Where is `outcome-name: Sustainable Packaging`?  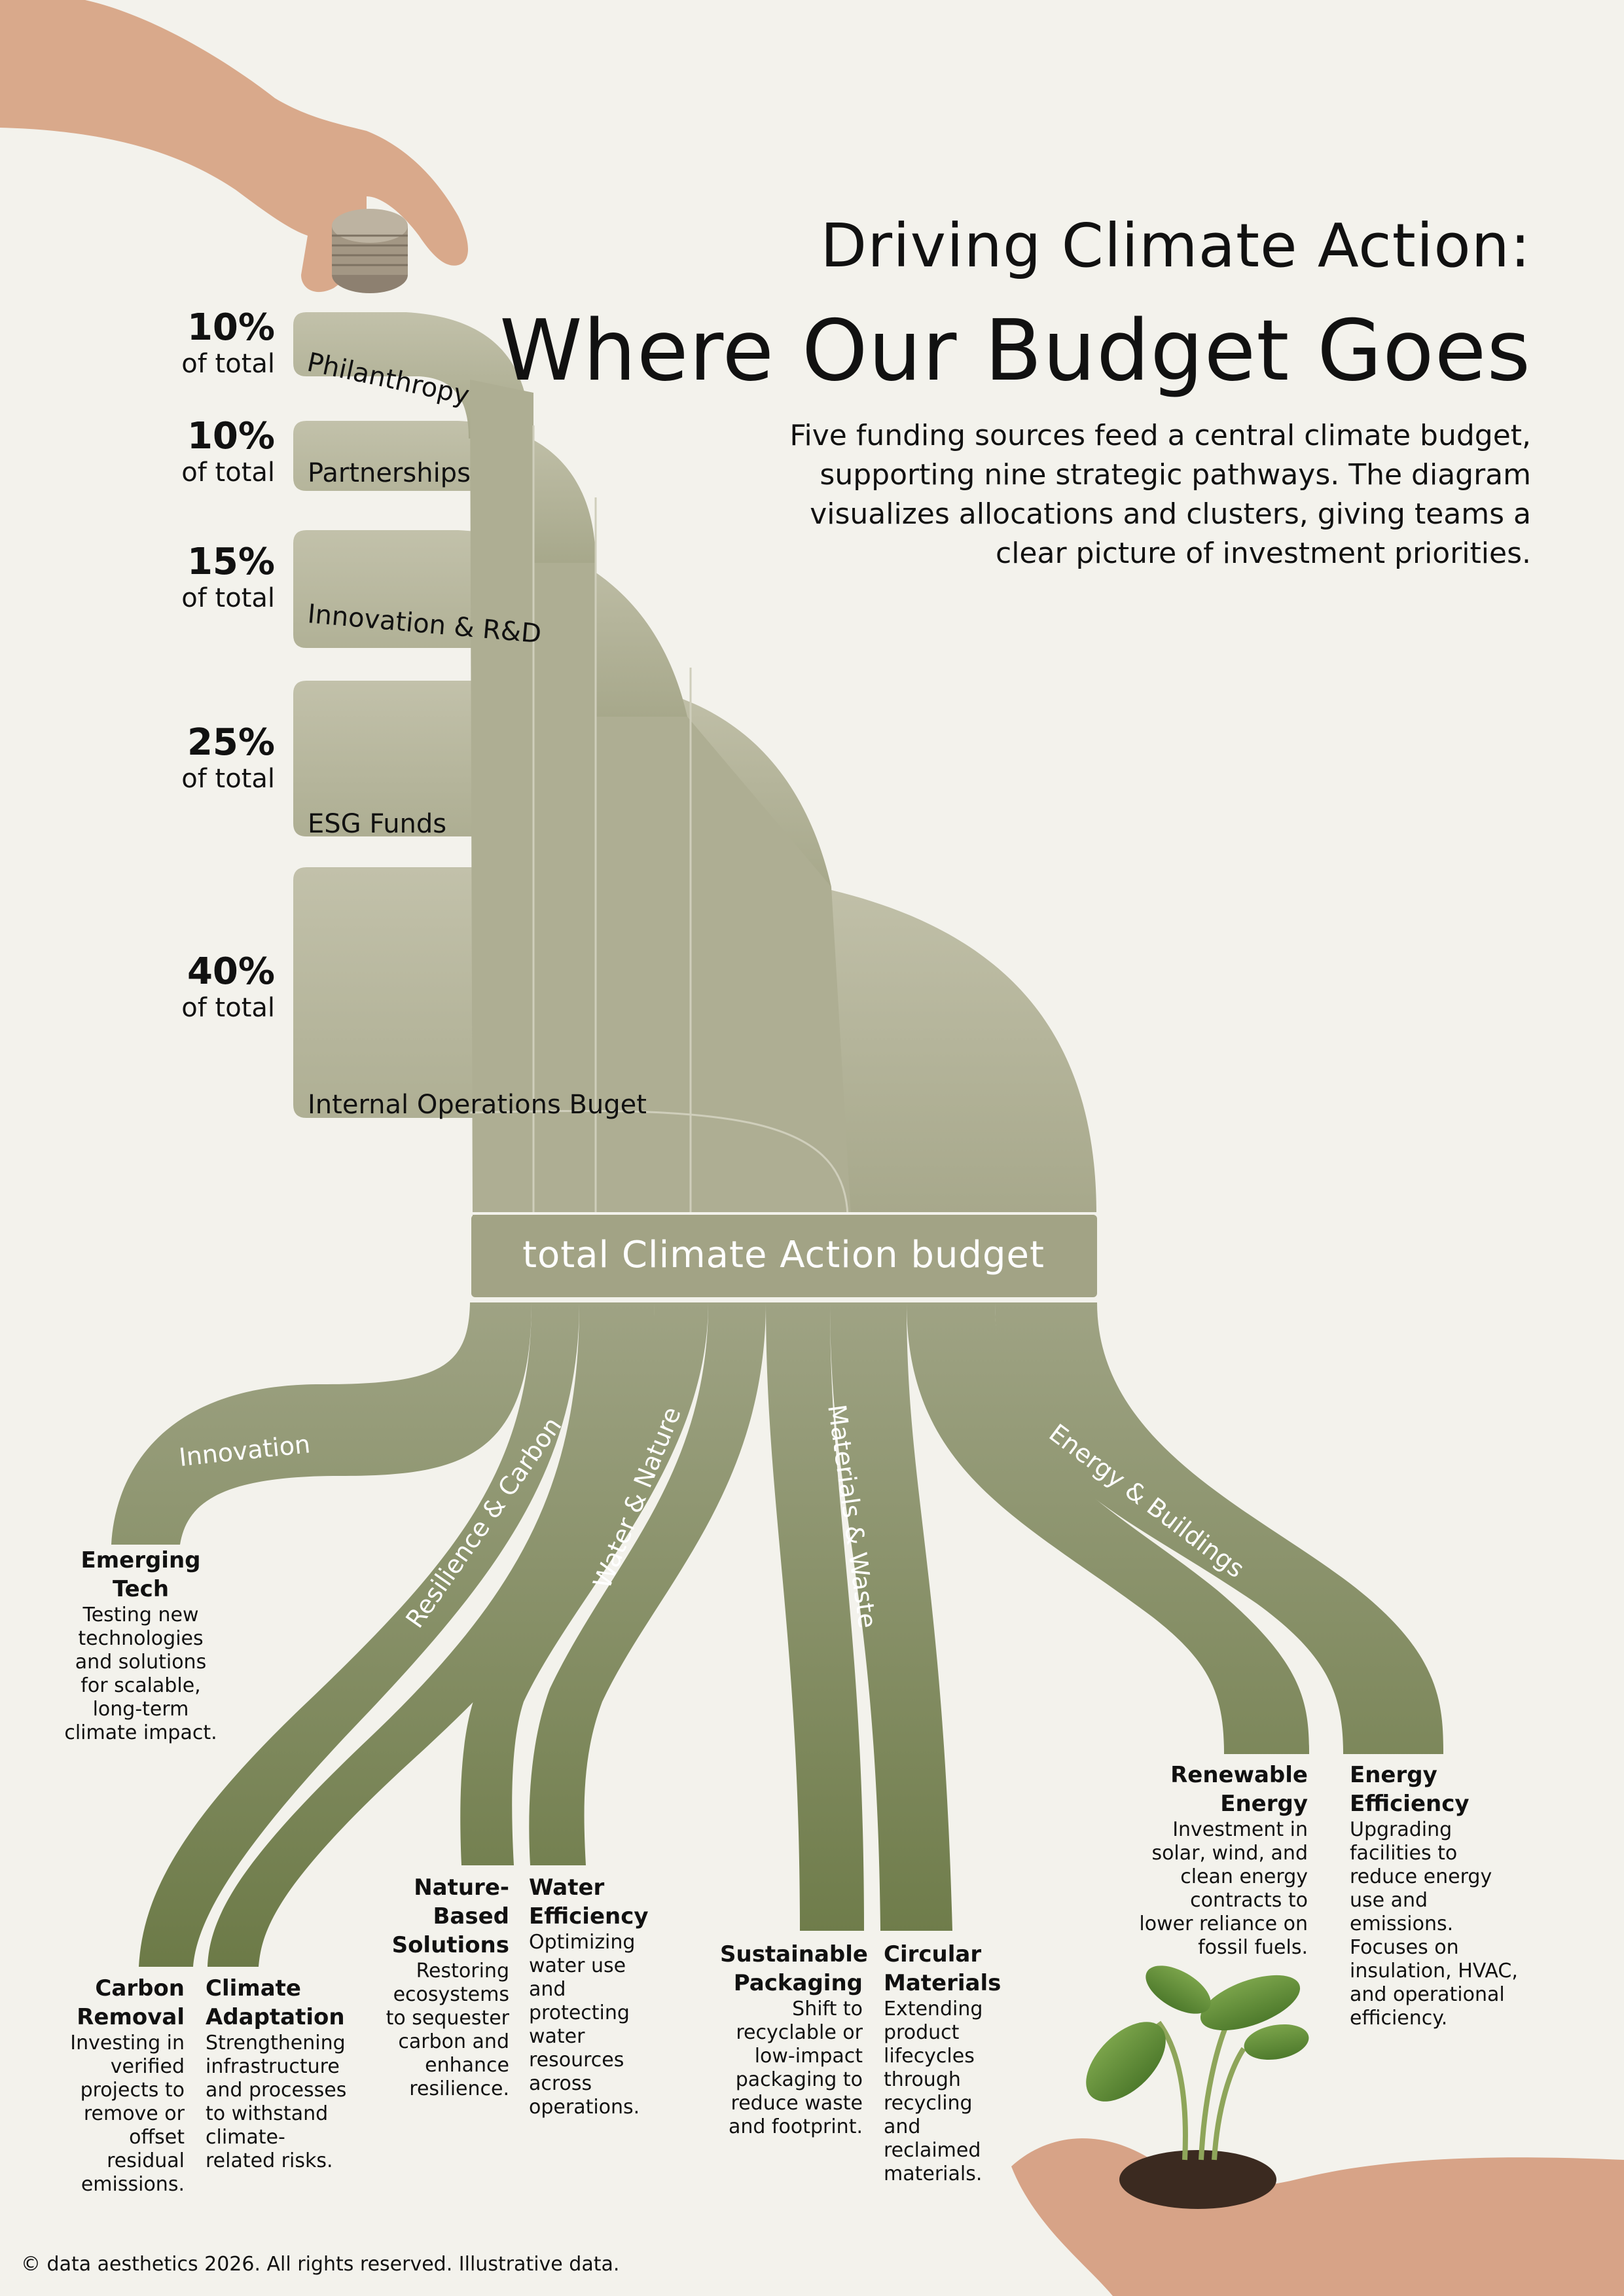
outcome-name: Sustainable Packaging is located at coordinates (794, 1968).